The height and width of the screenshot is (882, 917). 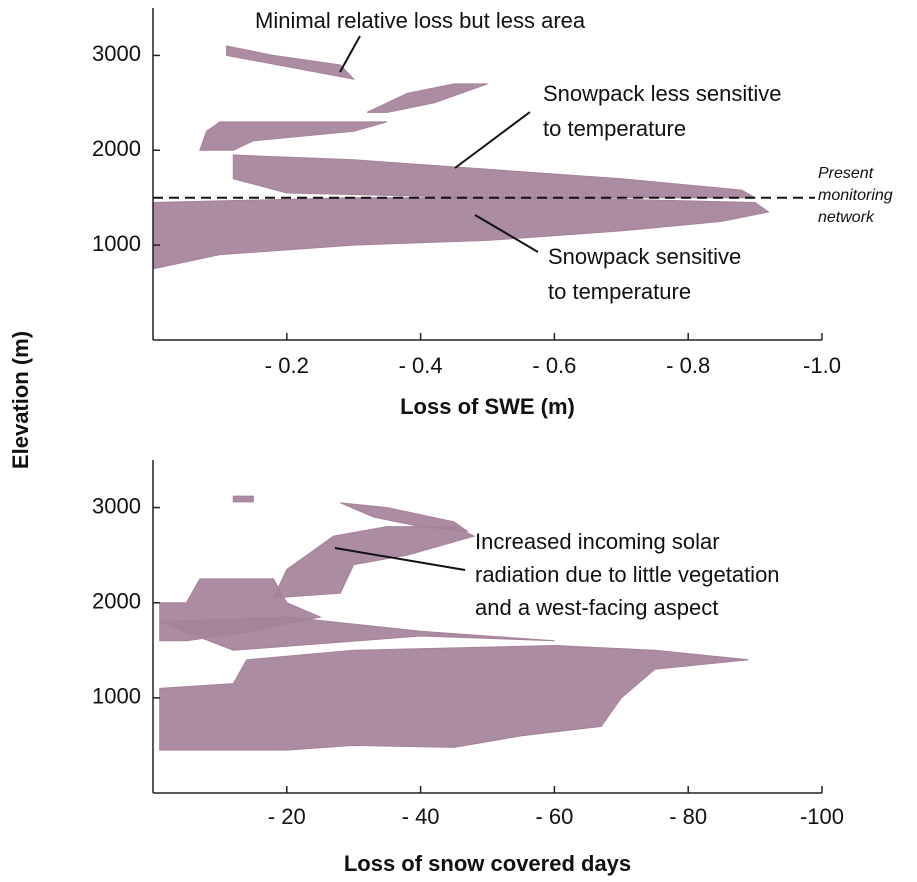 What do you see at coordinates (822, 816) in the screenshot?
I see `x-tick-label: -100` at bounding box center [822, 816].